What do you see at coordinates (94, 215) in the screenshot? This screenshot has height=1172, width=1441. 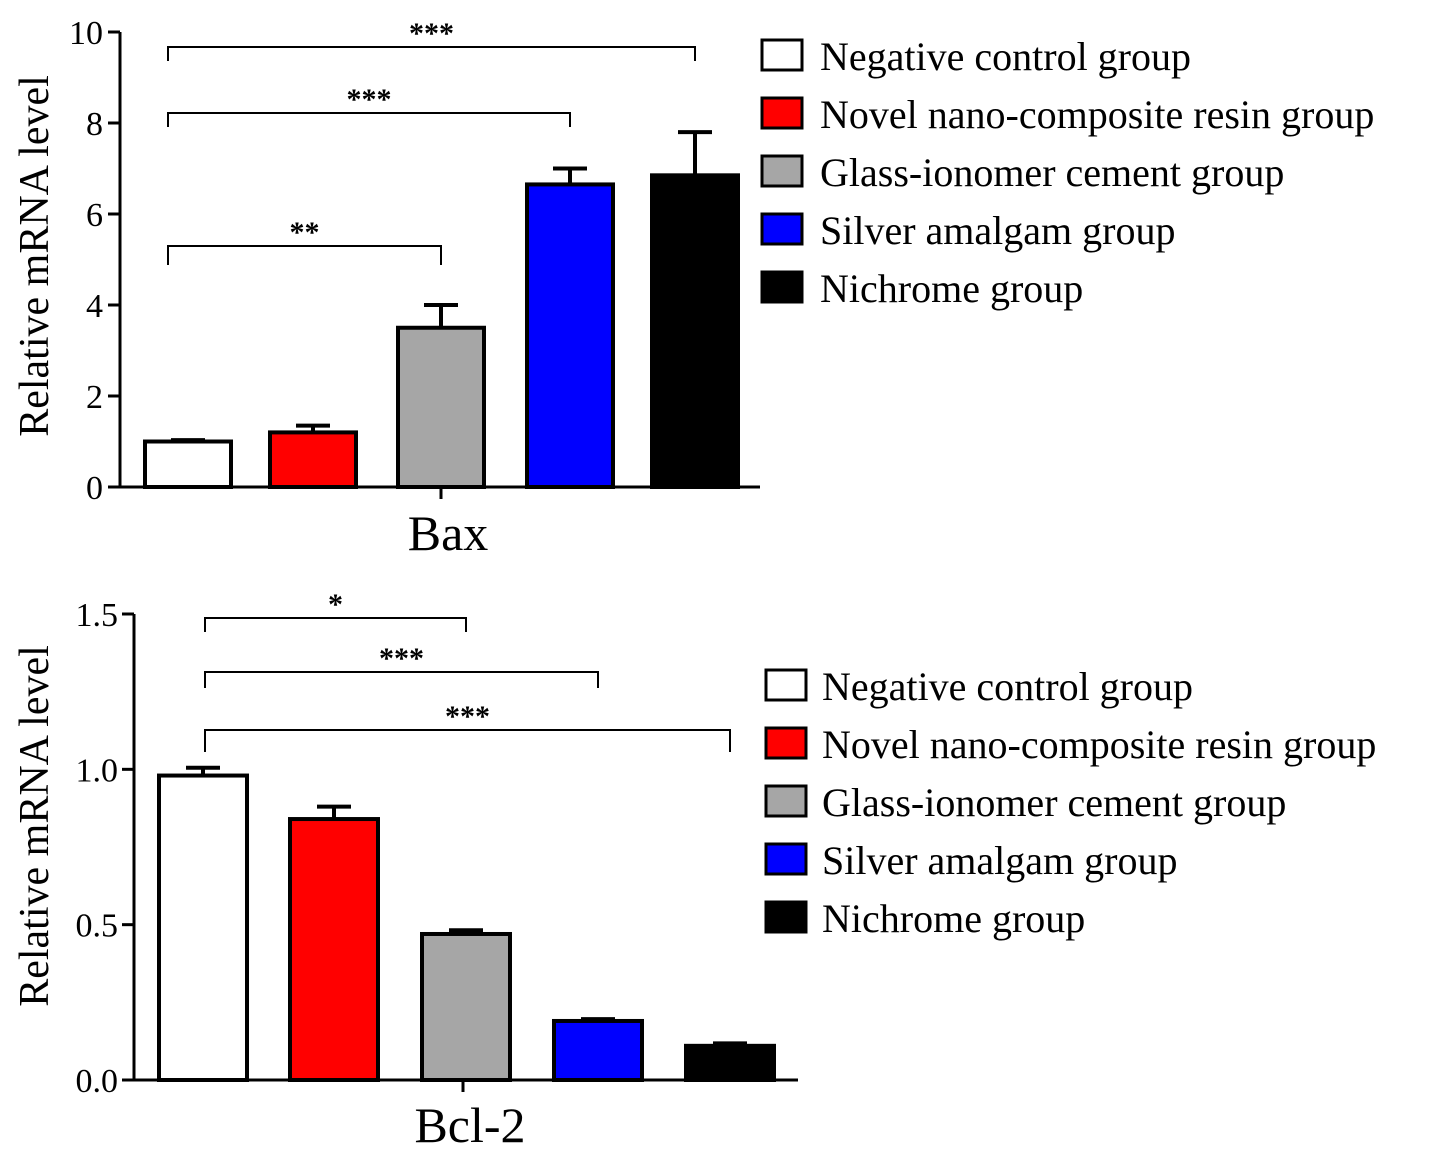 I see `y-tick-label: 6` at bounding box center [94, 215].